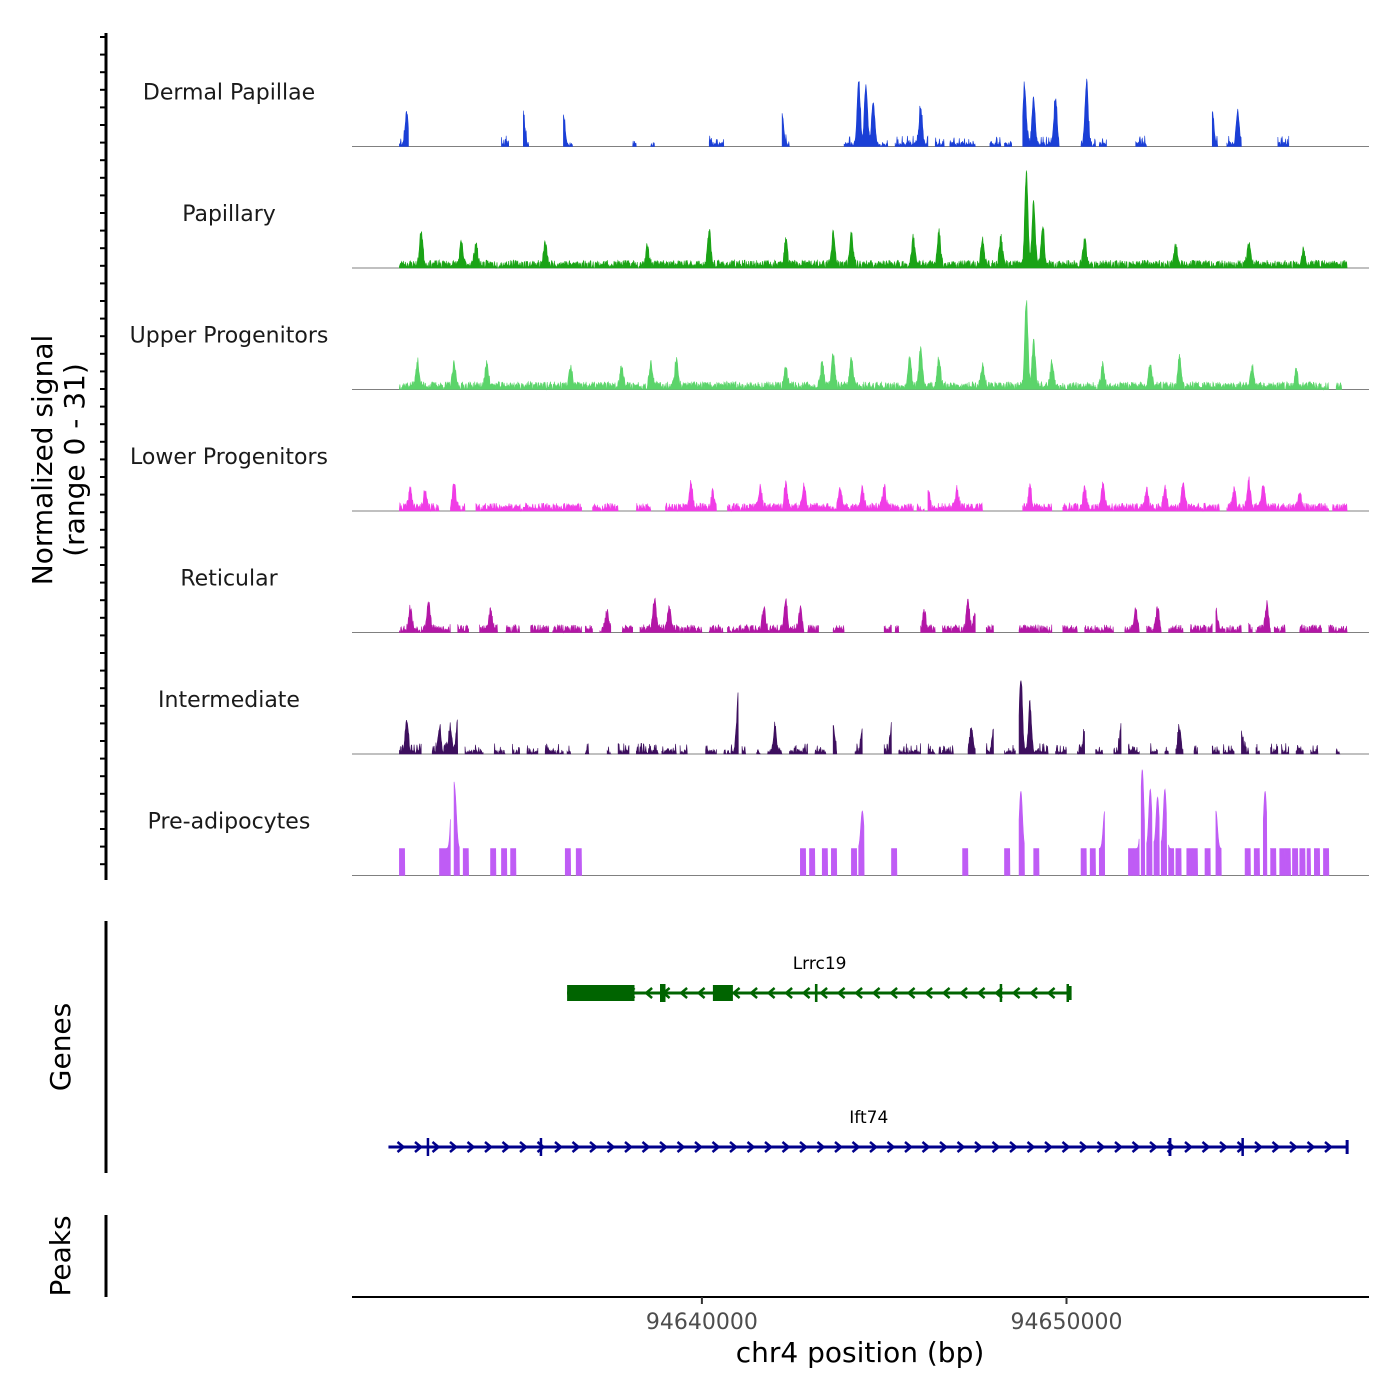 Image resolution: width=1400 pixels, height=1400 pixels. What do you see at coordinates (229, 822) in the screenshot?
I see `track-label: Pre-adipocytes` at bounding box center [229, 822].